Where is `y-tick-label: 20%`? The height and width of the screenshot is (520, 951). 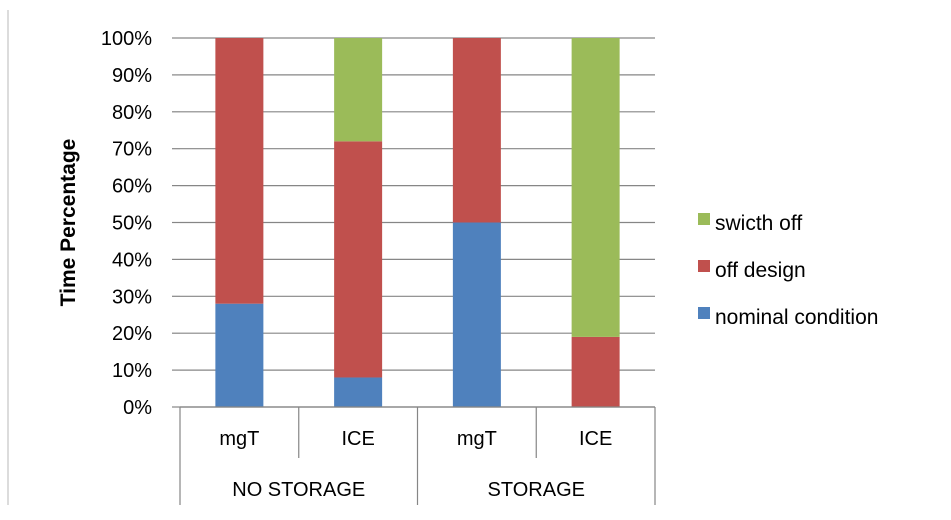 y-tick-label: 20% is located at coordinates (132, 334).